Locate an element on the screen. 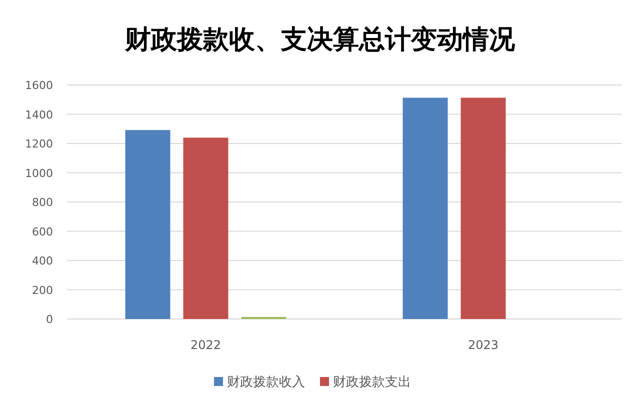  y-tick-label: 1600 is located at coordinates (39, 85).